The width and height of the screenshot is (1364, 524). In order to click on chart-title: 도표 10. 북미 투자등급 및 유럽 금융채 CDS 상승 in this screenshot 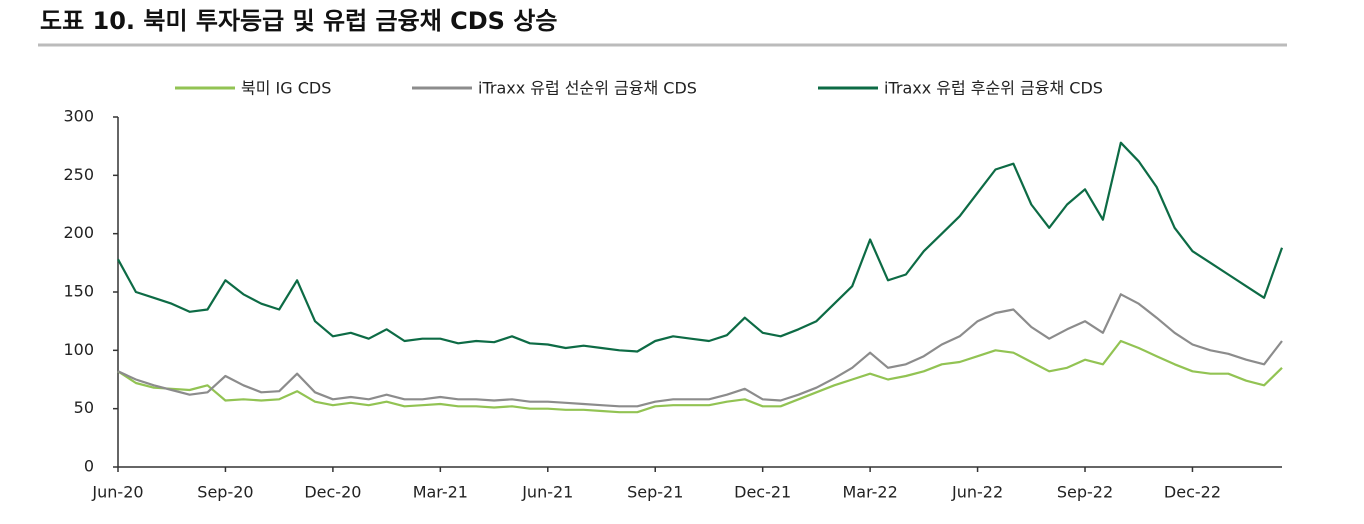, I will do `click(298, 21)`.